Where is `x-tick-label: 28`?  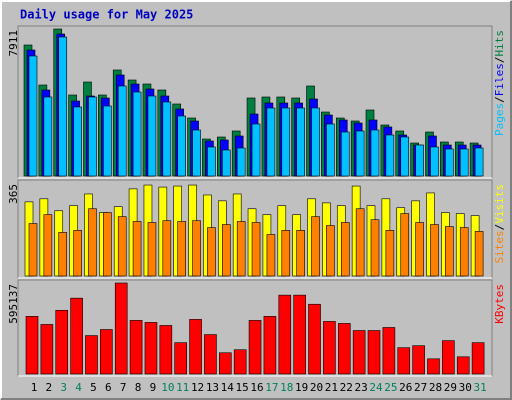
x-tick-label: 28 is located at coordinates (435, 387).